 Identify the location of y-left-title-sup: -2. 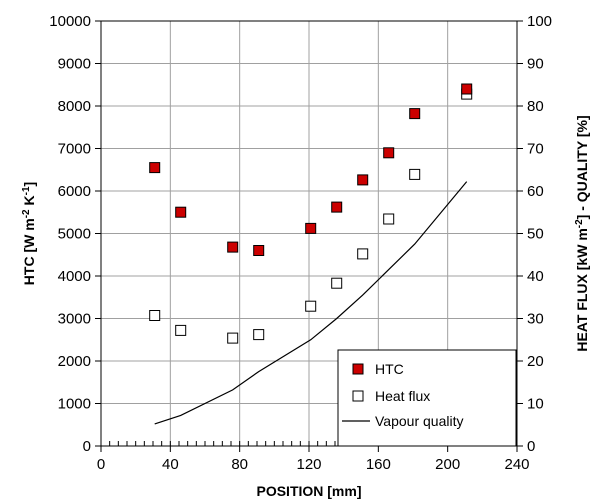
(26, 213).